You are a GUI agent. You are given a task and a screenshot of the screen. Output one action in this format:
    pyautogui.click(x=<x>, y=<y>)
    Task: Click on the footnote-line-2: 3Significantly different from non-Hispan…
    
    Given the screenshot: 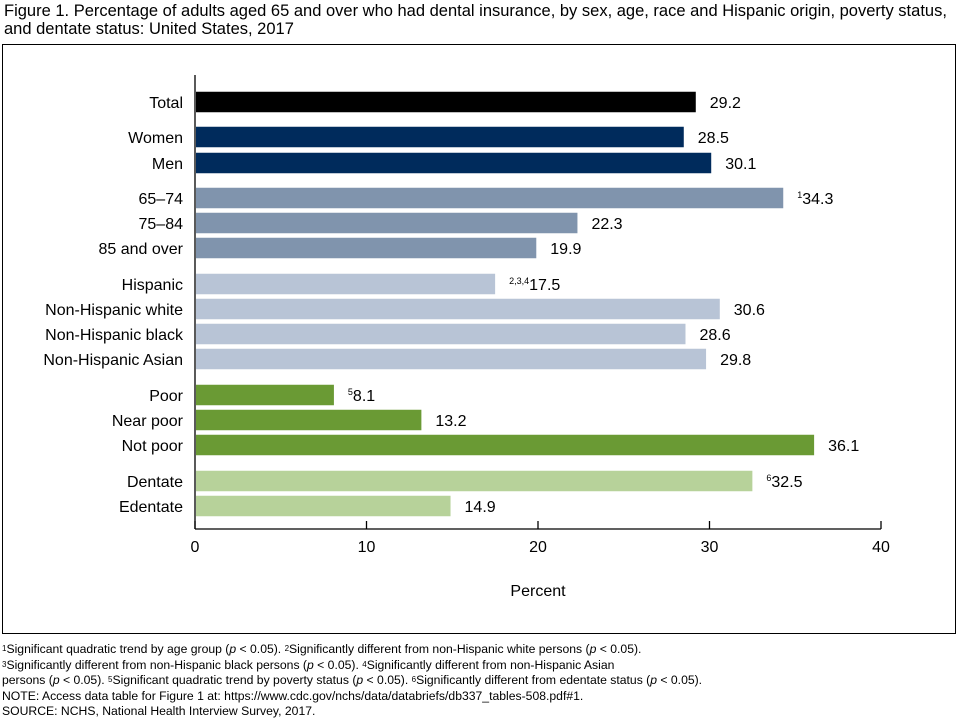 What is the action you would take?
    pyautogui.click(x=308, y=664)
    